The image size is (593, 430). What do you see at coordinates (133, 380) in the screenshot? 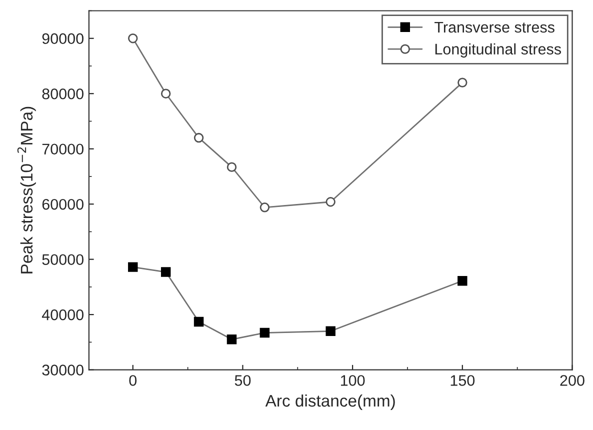
I see `x-tick-label: 0` at bounding box center [133, 380].